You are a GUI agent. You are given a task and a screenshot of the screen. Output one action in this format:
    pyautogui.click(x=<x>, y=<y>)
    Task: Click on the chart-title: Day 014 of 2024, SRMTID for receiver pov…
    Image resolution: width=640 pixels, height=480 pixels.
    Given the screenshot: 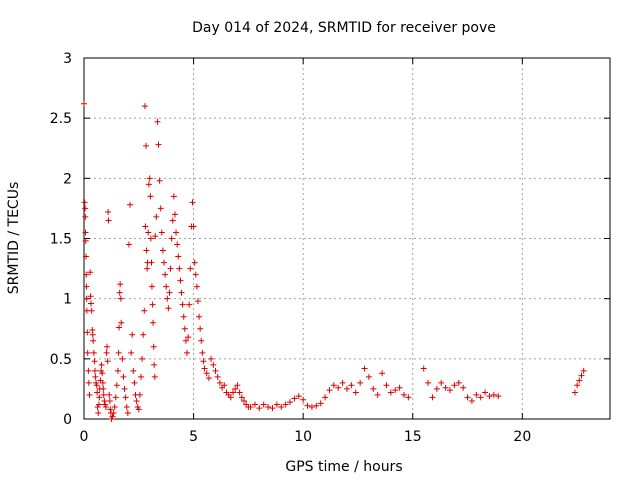 What is the action you would take?
    pyautogui.click(x=344, y=28)
    